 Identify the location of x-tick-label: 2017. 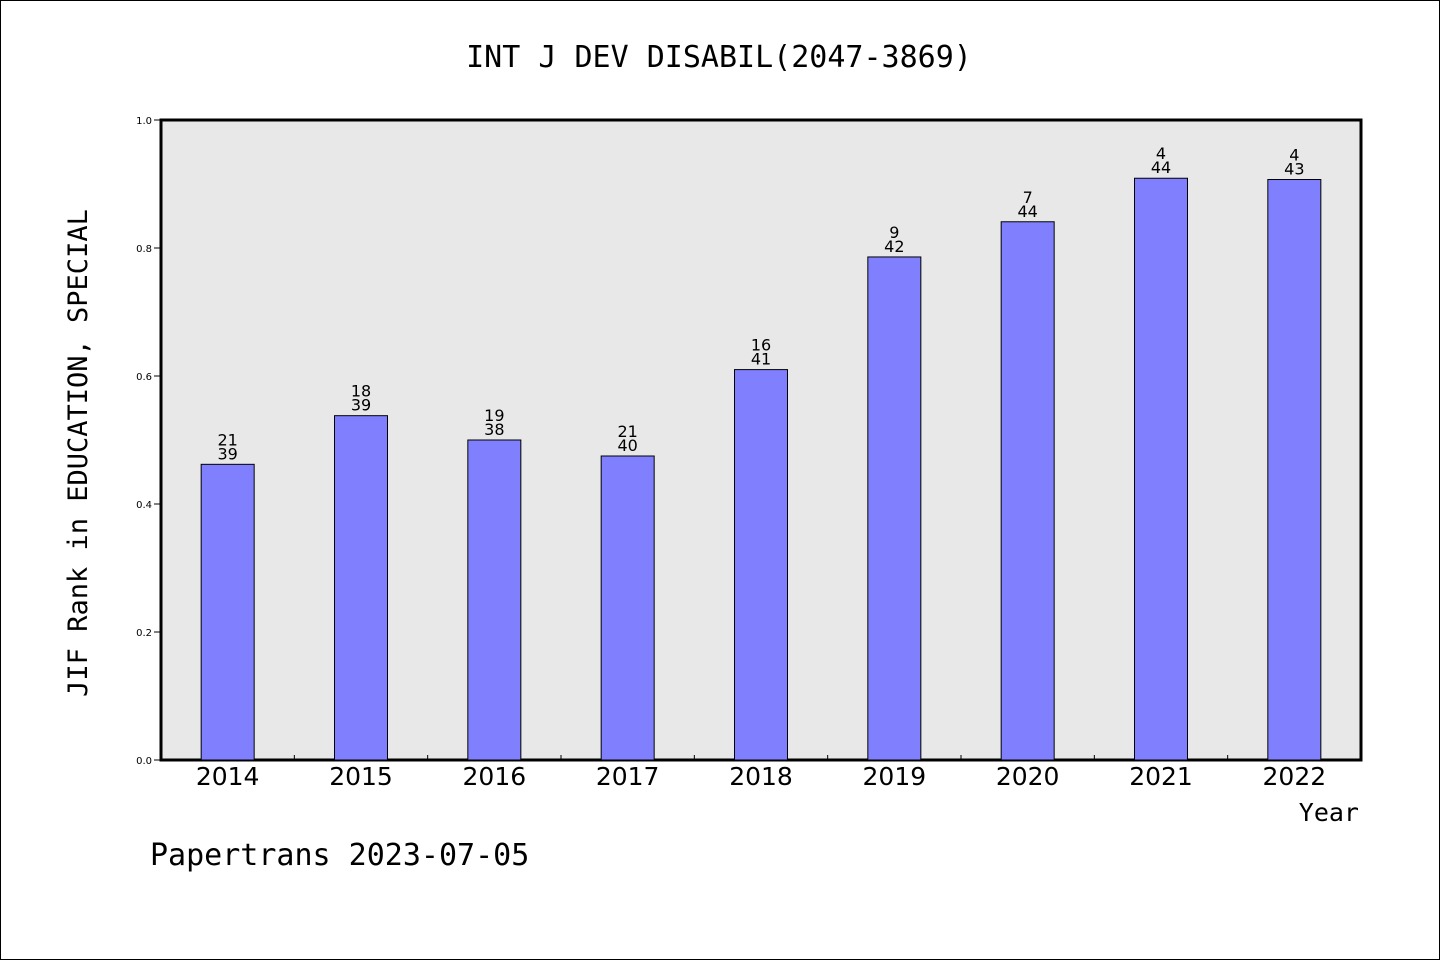
(628, 776).